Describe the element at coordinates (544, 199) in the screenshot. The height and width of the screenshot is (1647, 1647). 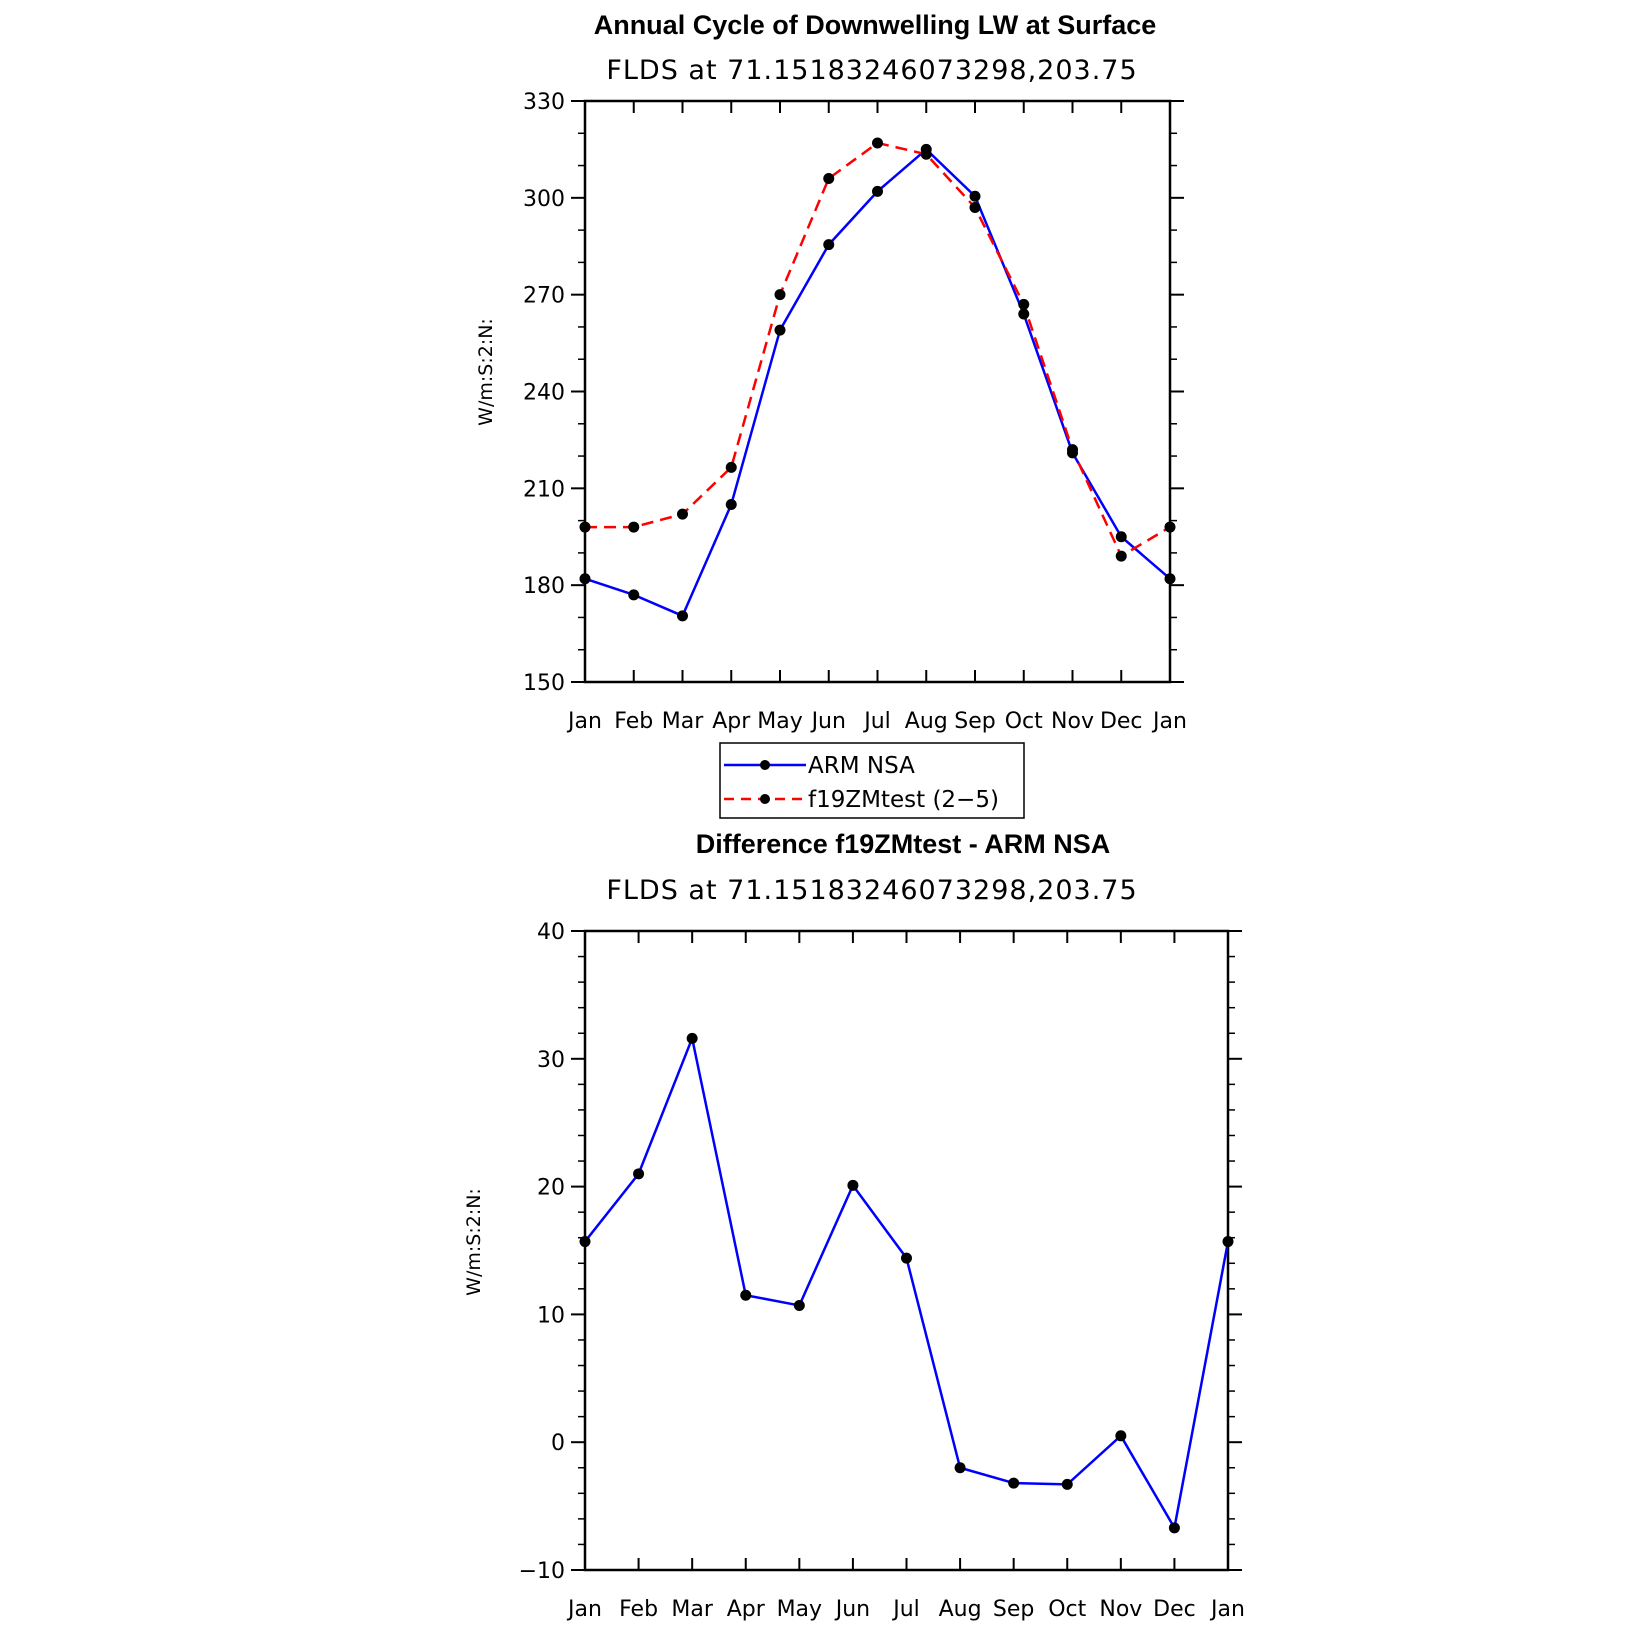
I see `chart1-y-tick-label: 300` at that location.